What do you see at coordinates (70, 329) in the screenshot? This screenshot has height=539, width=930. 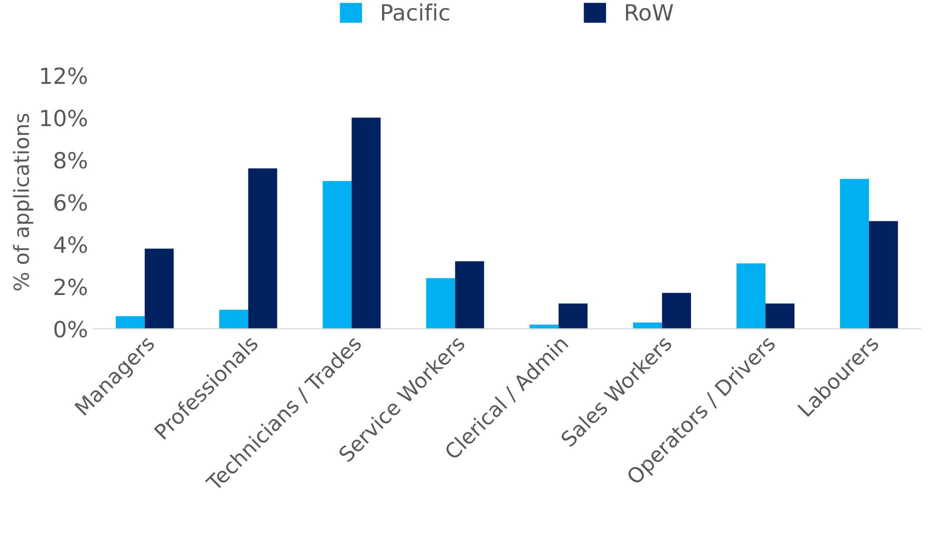 I see `y-tick-label: 0%` at bounding box center [70, 329].